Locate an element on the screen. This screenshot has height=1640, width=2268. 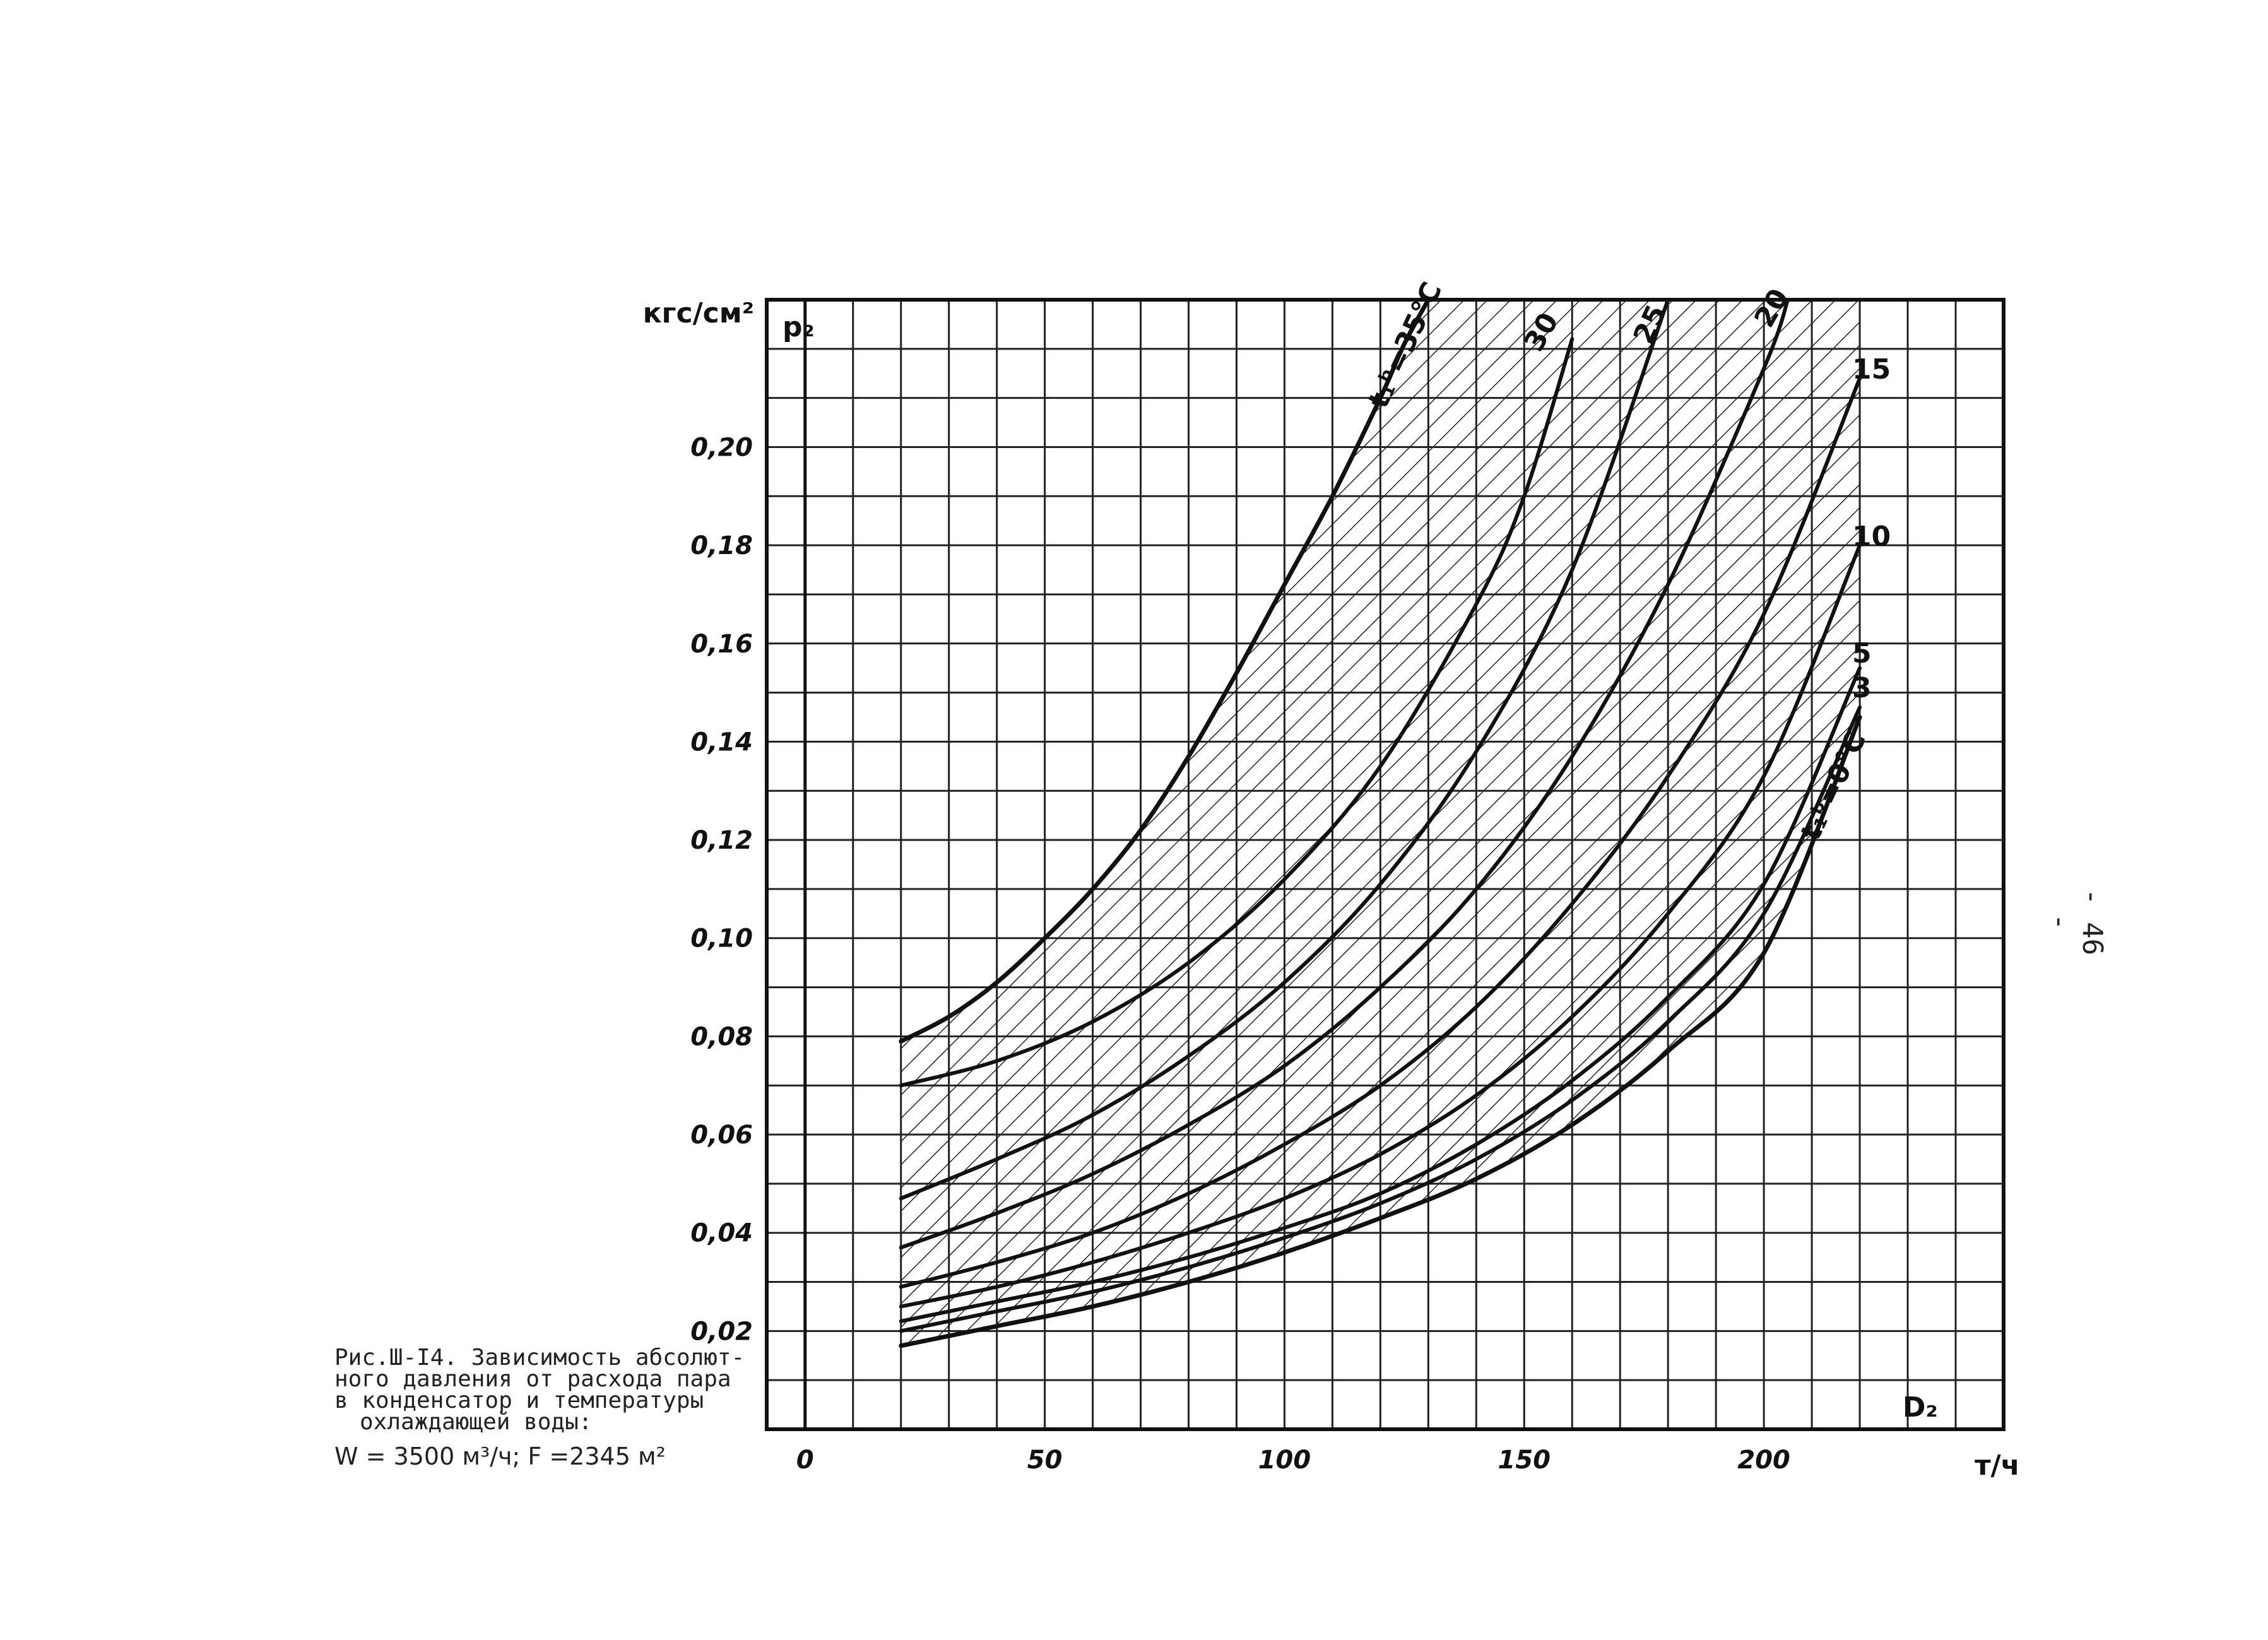
caption-line-2: ного давления от расхода пара is located at coordinates (532, 1379).